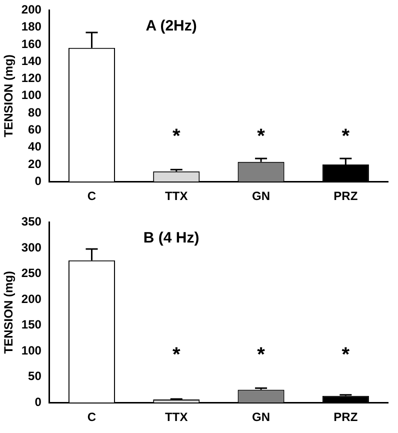 This screenshot has height=433, width=398. What do you see at coordinates (171, 25) in the screenshot?
I see `text: A (2Hz)` at bounding box center [171, 25].